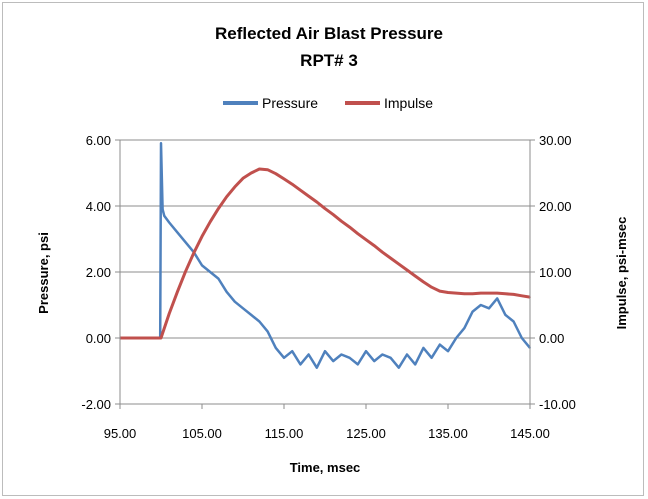 Image resolution: width=648 pixels, height=499 pixels. Describe the element at coordinates (98, 206) in the screenshot. I see `y-tick-label: 4.00` at that location.